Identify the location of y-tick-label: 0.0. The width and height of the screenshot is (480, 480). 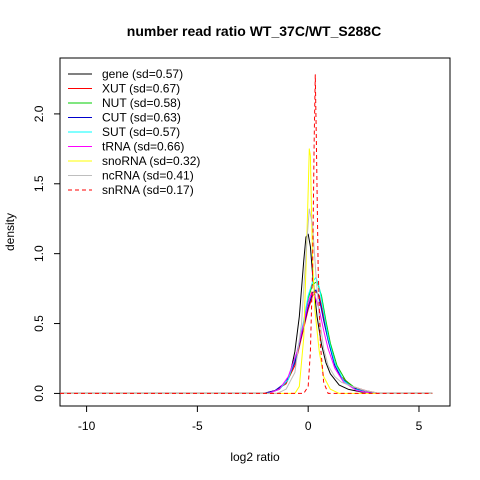
(39, 393).